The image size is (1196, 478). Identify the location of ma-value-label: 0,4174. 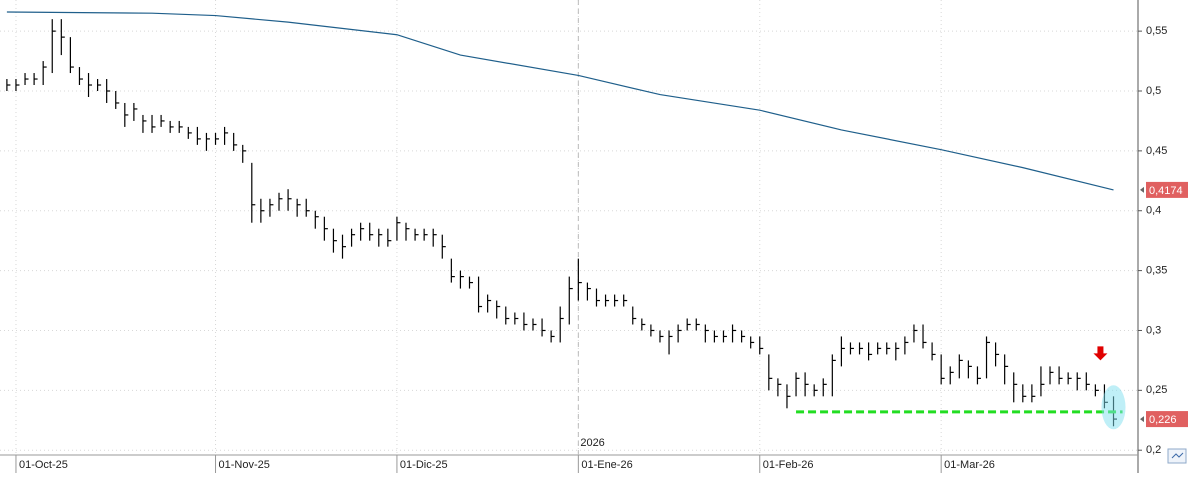
(1166, 191).